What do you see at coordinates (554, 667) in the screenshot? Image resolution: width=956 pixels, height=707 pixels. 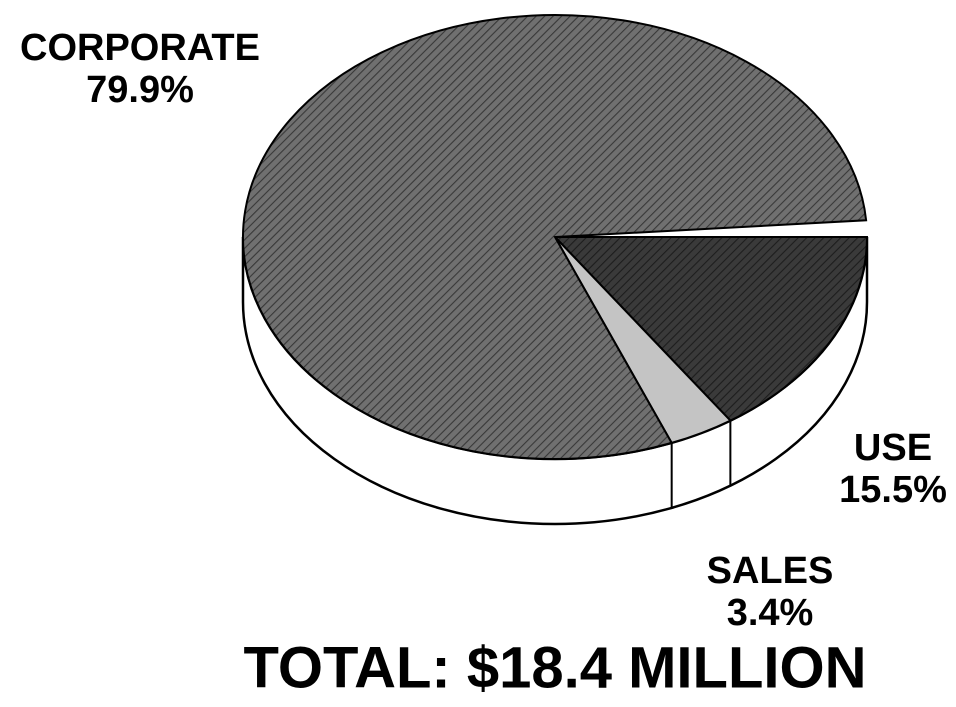 I see `chart-title: TOTAL: $18.4 MILLION` at bounding box center [554, 667].